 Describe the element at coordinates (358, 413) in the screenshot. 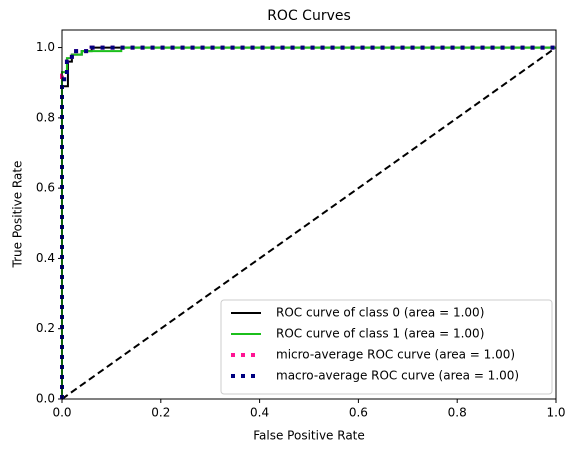

I see `x-tick-label: 0.6` at that location.